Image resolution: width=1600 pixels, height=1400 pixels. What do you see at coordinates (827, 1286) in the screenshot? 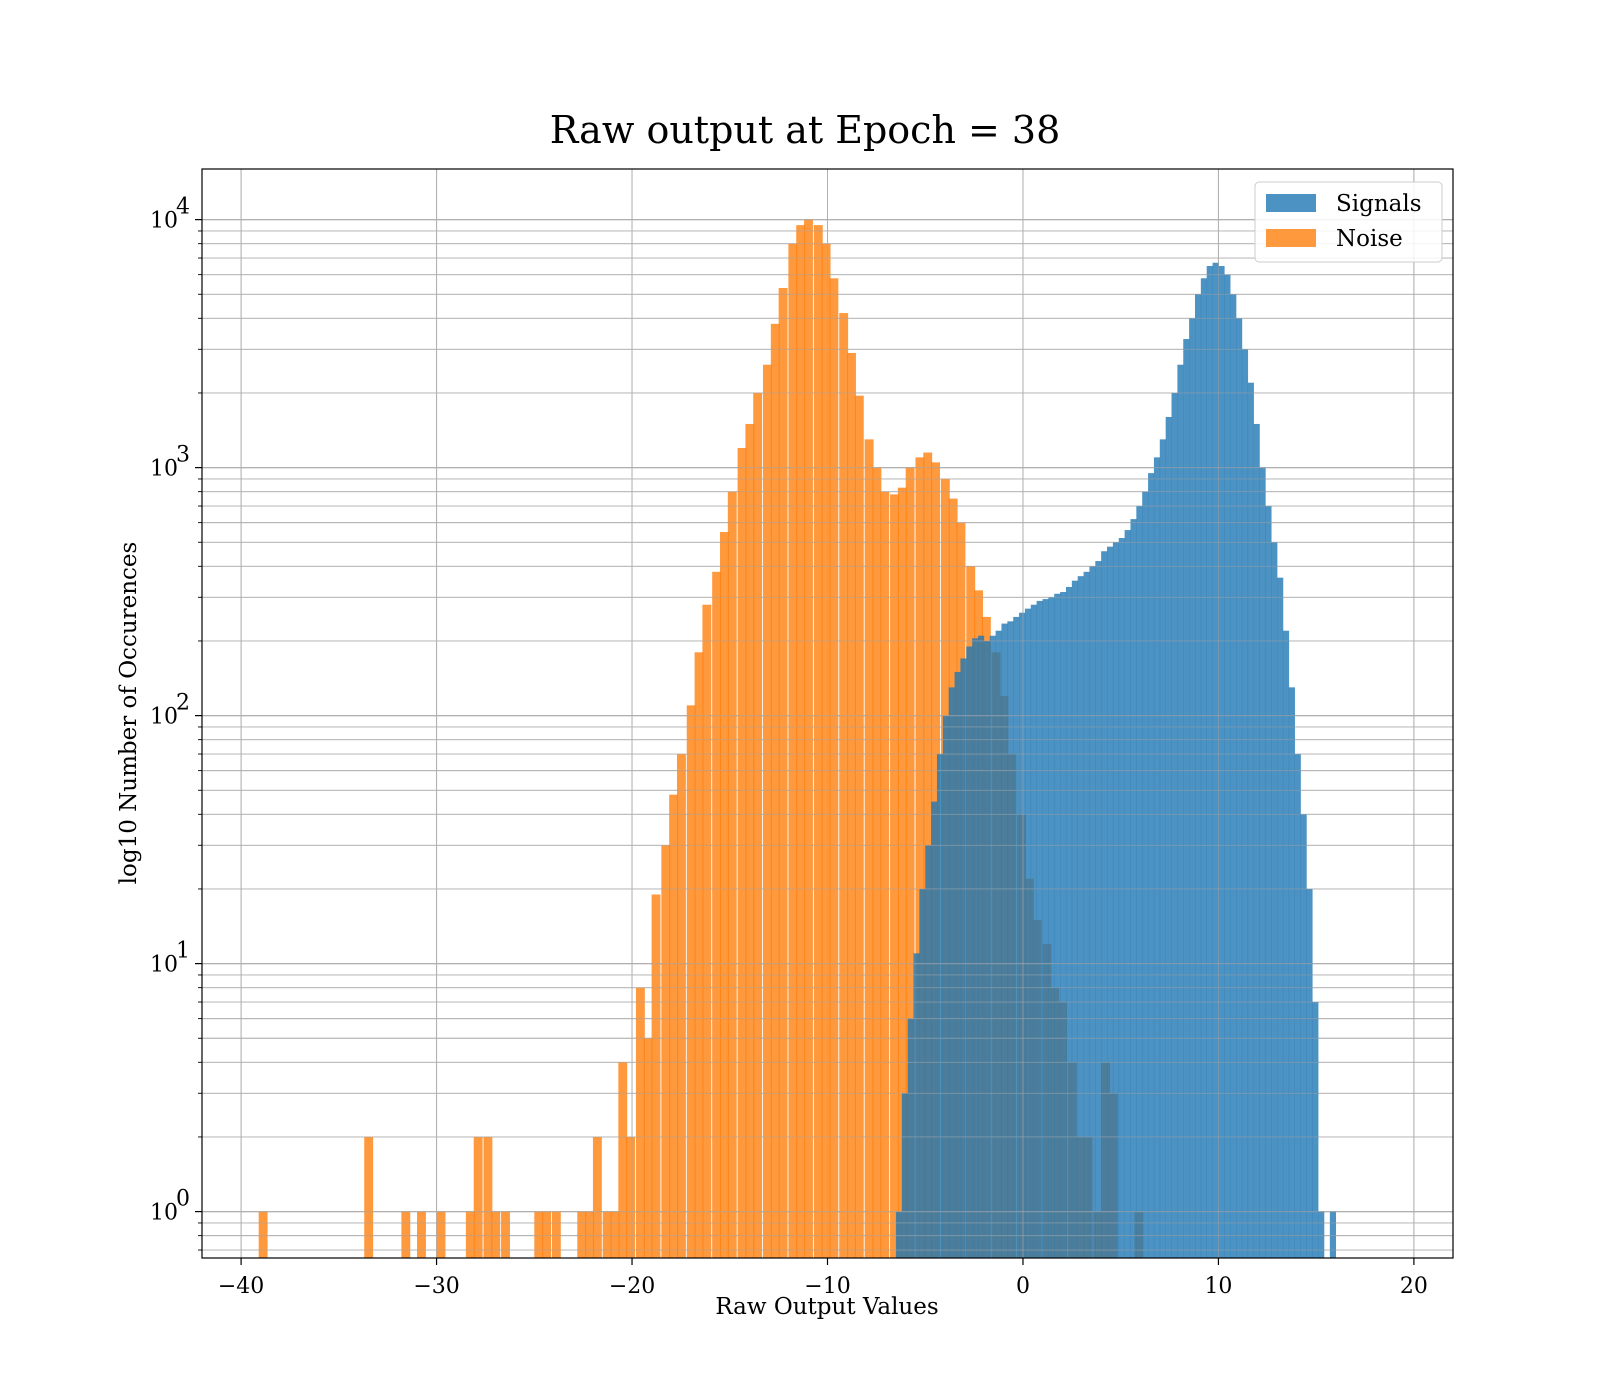
I see `x-tick-label: −10` at bounding box center [827, 1286].